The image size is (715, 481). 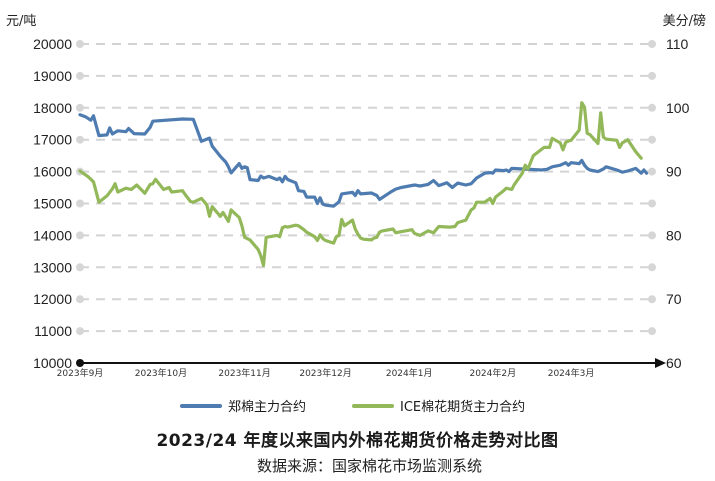 I want to click on x-tick-label: 2024年2月, so click(x=492, y=373).